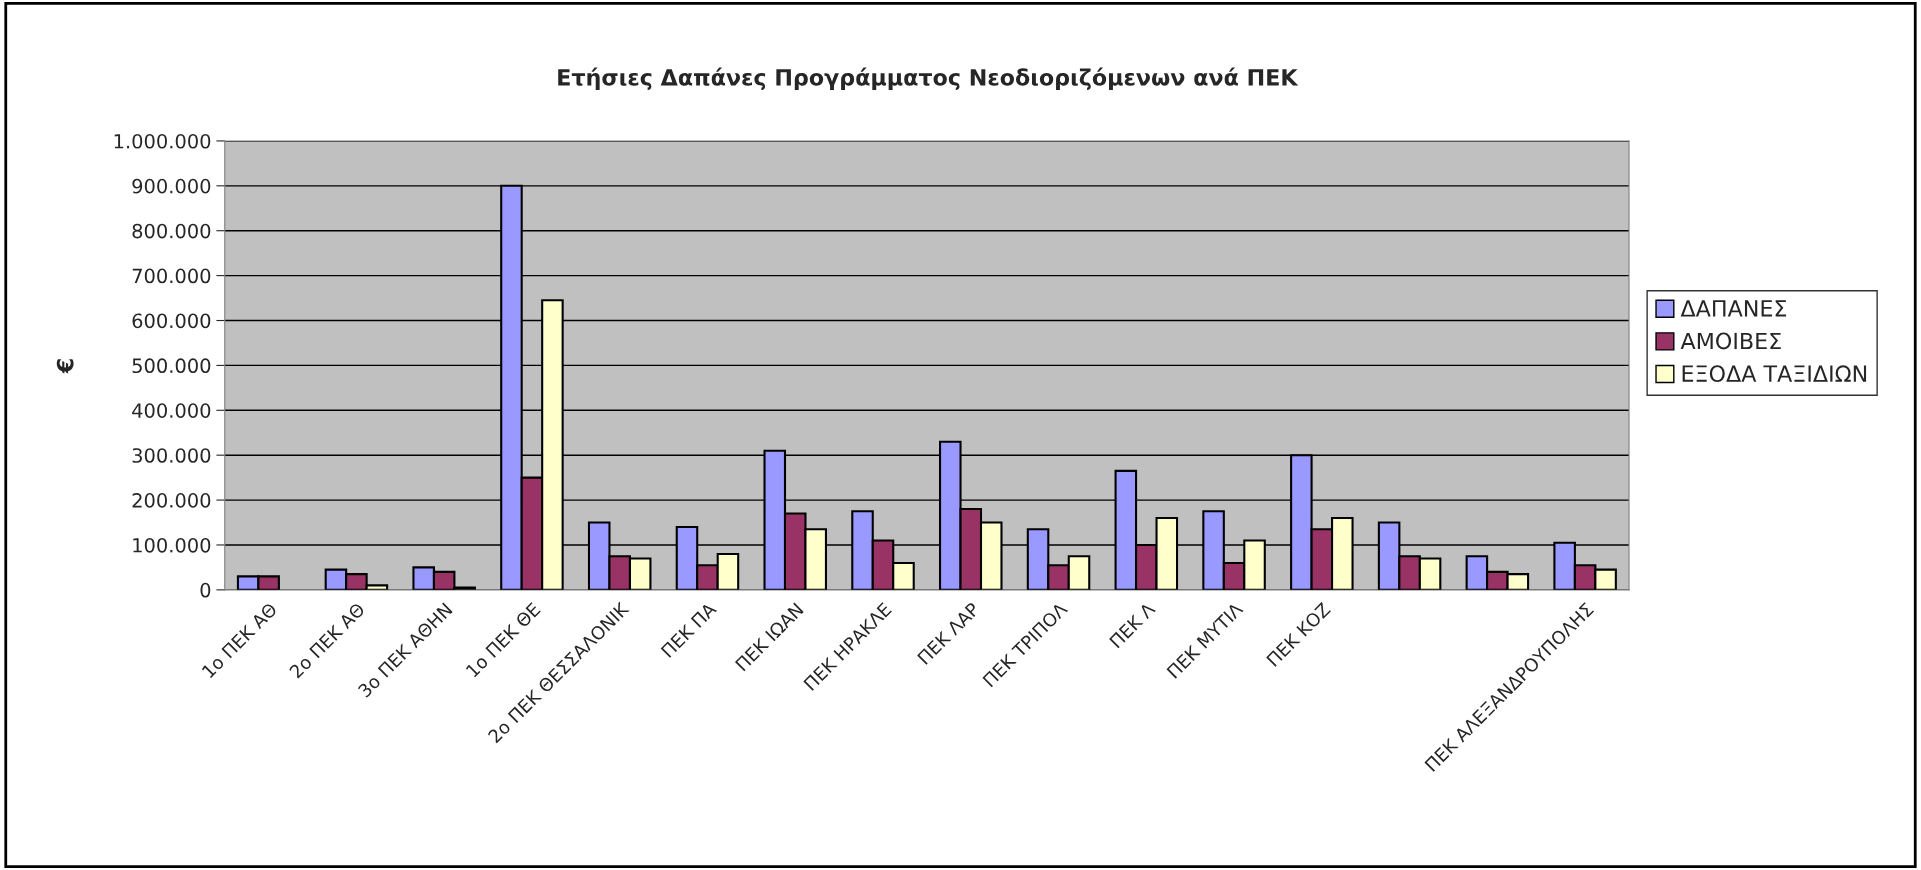  I want to click on y-tick-label: 500.000, so click(171, 366).